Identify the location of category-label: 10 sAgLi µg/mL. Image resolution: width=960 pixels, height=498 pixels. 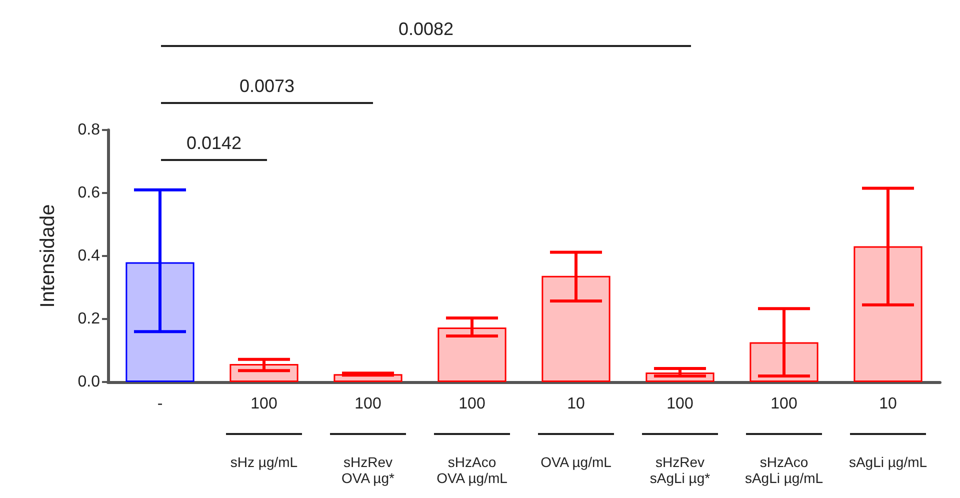
(888, 433).